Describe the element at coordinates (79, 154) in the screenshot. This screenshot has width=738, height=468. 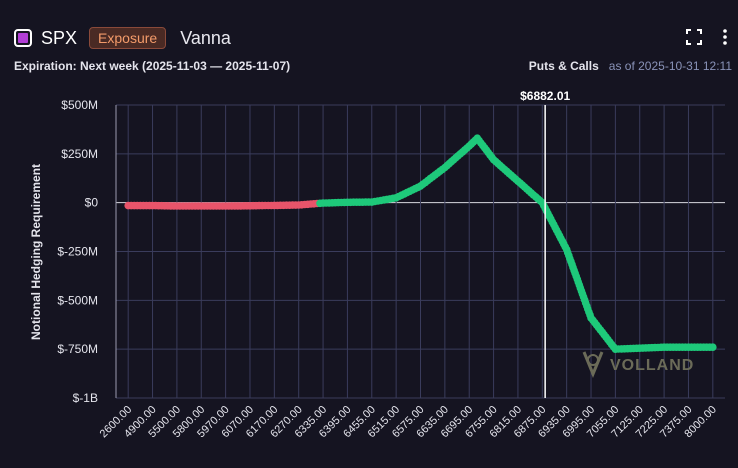
I see `y-tick-label: $250M` at that location.